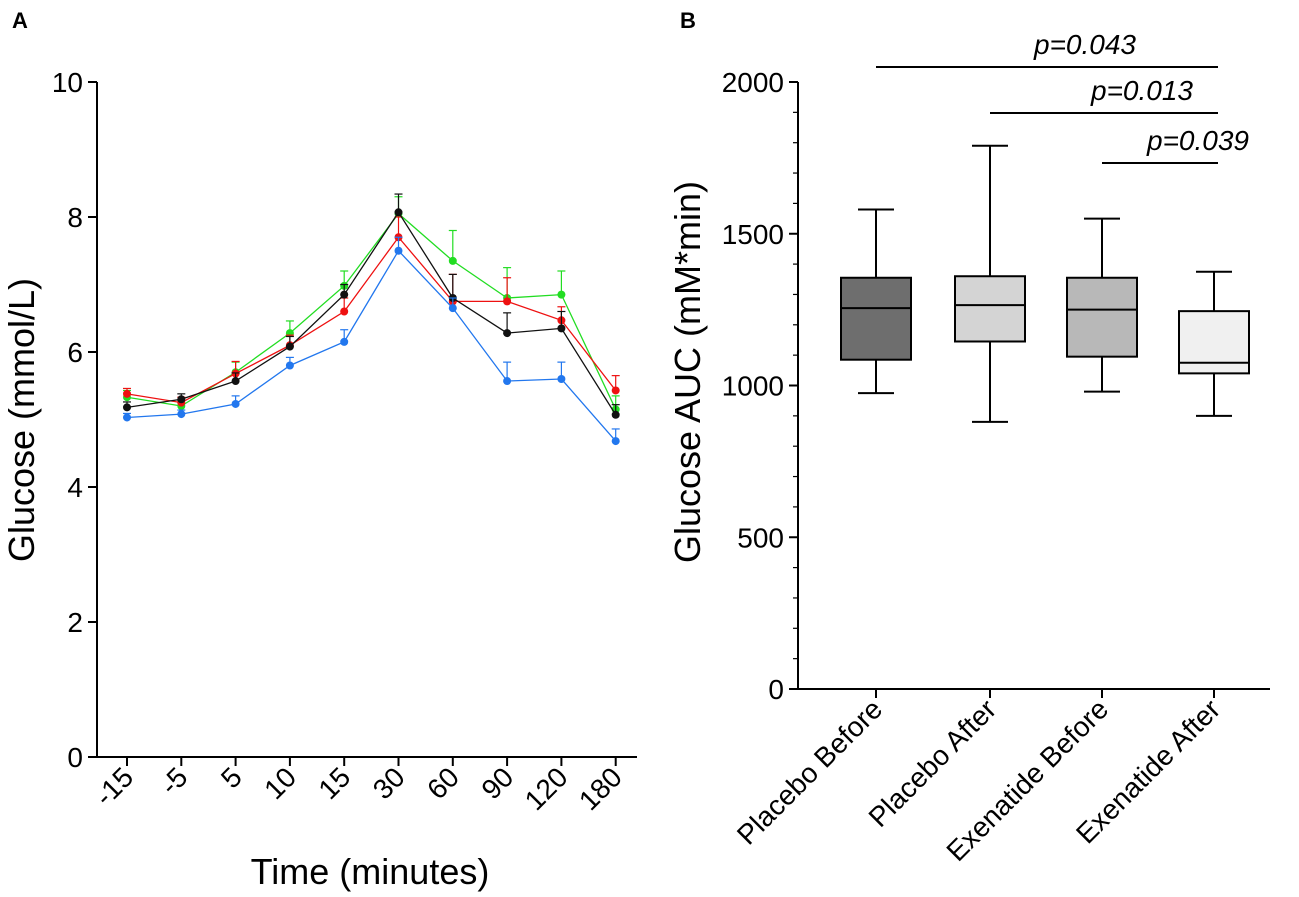 Image resolution: width=1299 pixels, height=897 pixels. Describe the element at coordinates (546, 788) in the screenshot. I see `panel-a-x-tick-label: 120` at that location.